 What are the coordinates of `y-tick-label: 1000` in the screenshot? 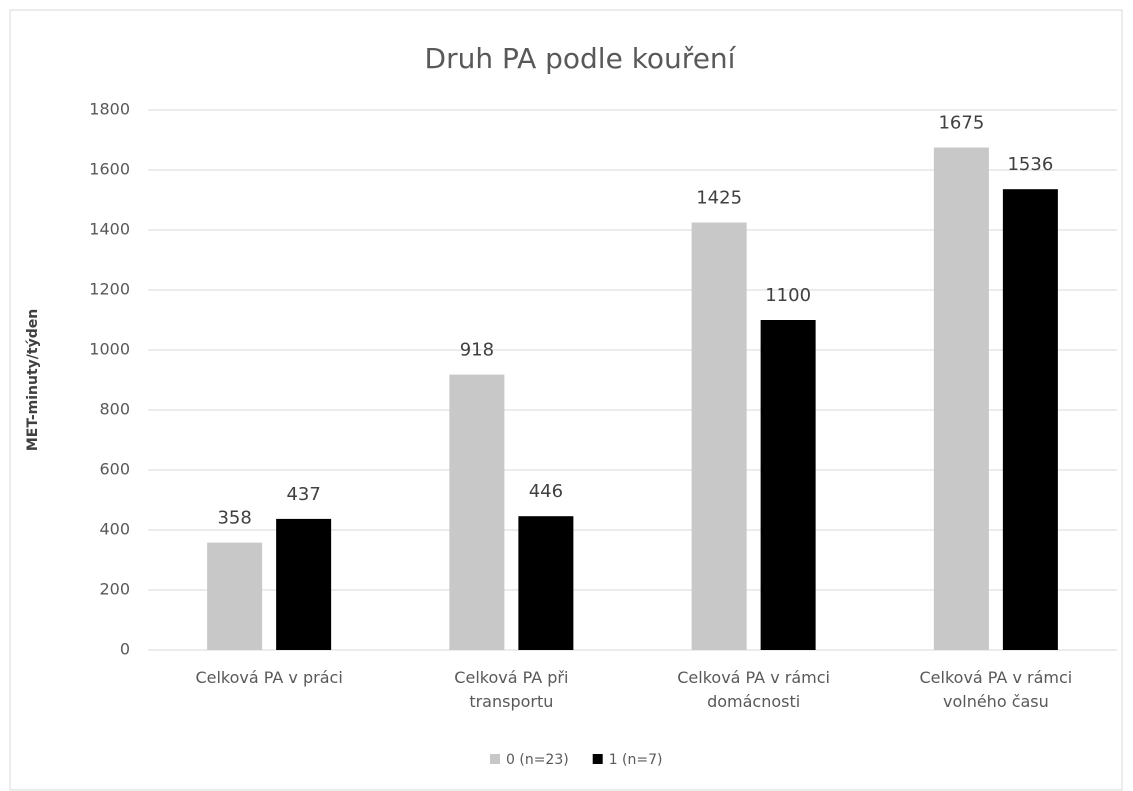 It's located at (109, 349).